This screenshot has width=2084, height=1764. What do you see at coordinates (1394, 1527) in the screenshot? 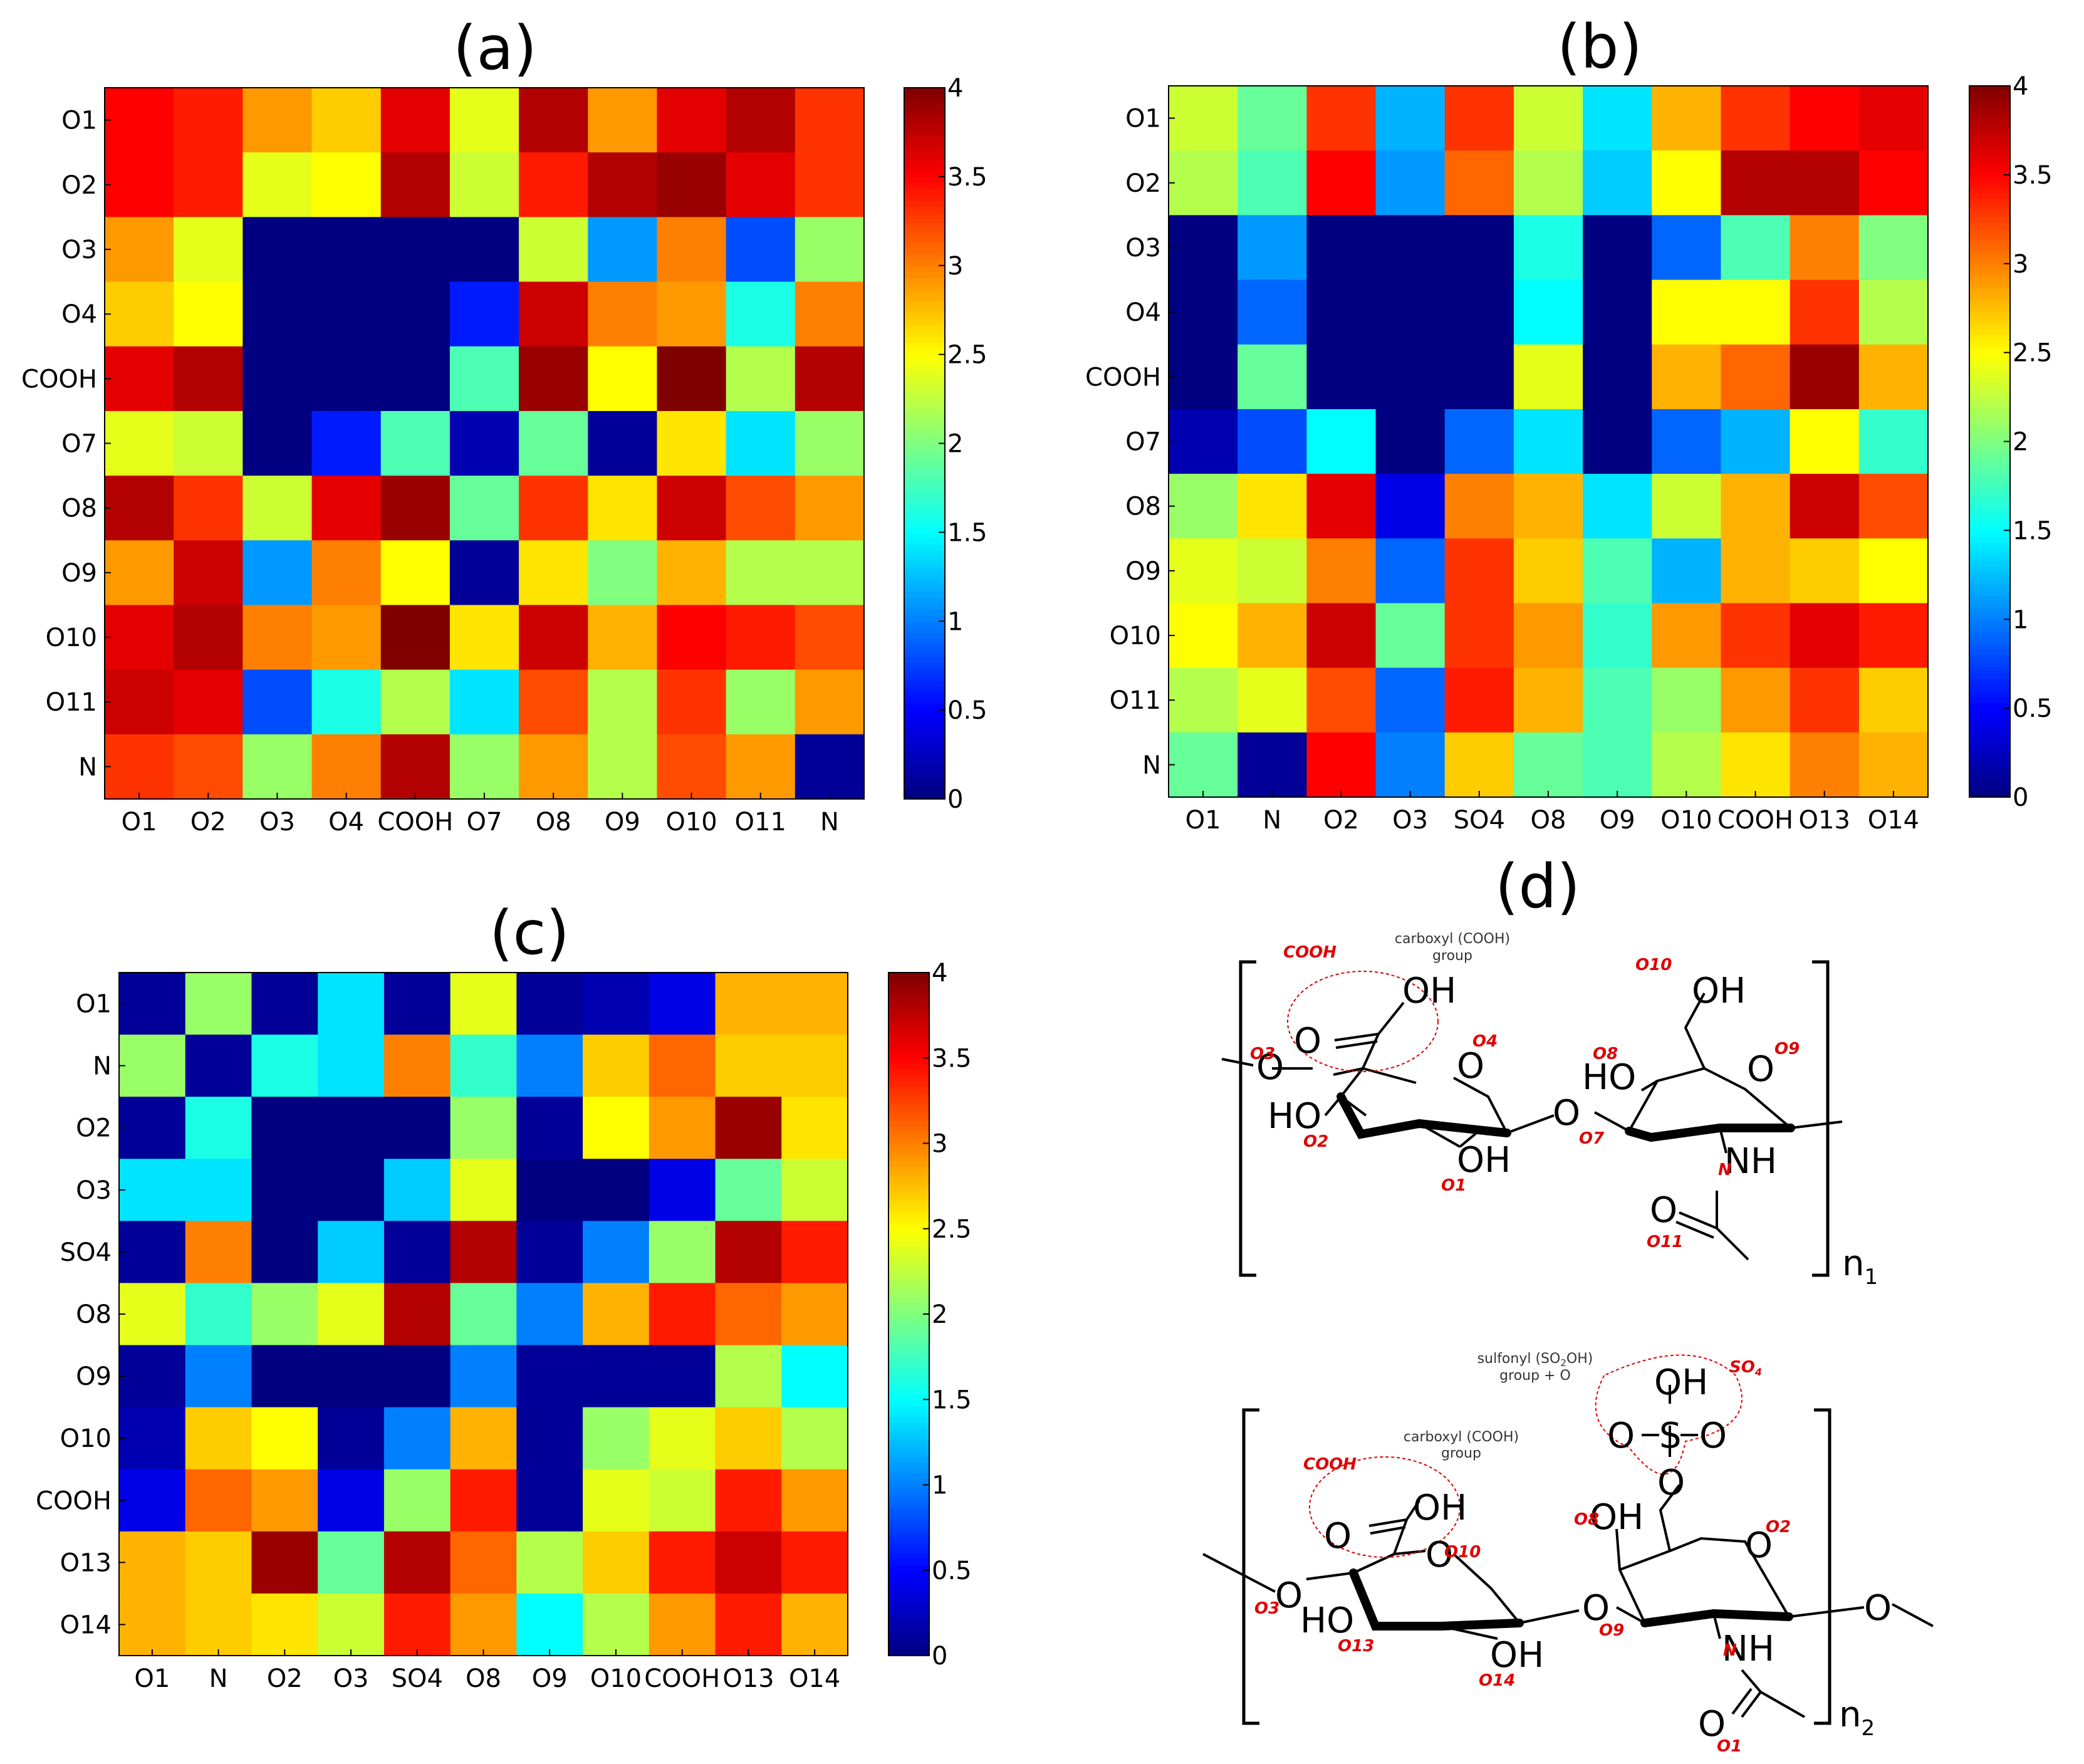
I see `cooh-bonds-bottom` at bounding box center [1394, 1527].